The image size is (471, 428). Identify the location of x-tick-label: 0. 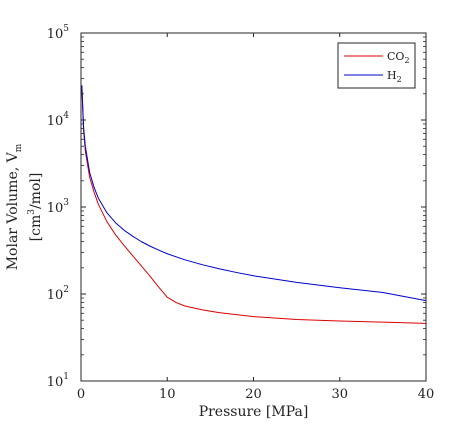
(81, 394).